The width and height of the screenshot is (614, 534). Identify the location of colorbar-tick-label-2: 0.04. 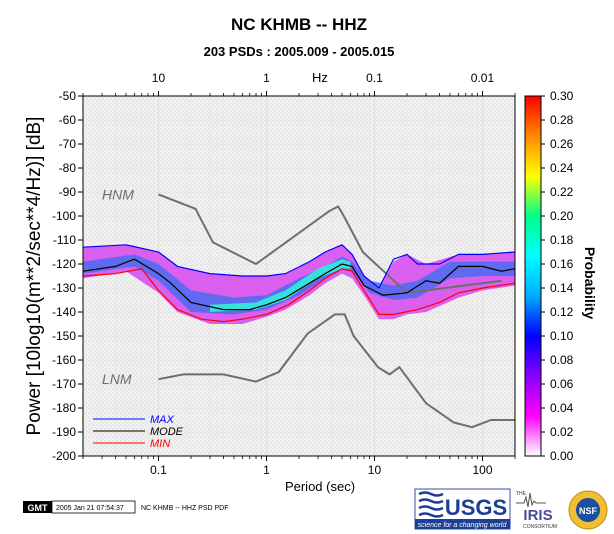
(562, 408).